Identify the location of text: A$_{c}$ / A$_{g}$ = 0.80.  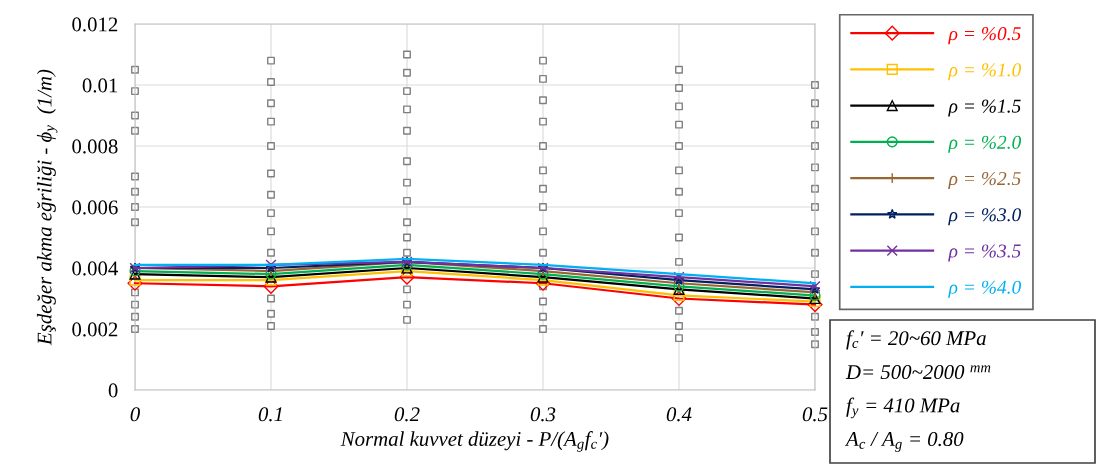
(904, 442).